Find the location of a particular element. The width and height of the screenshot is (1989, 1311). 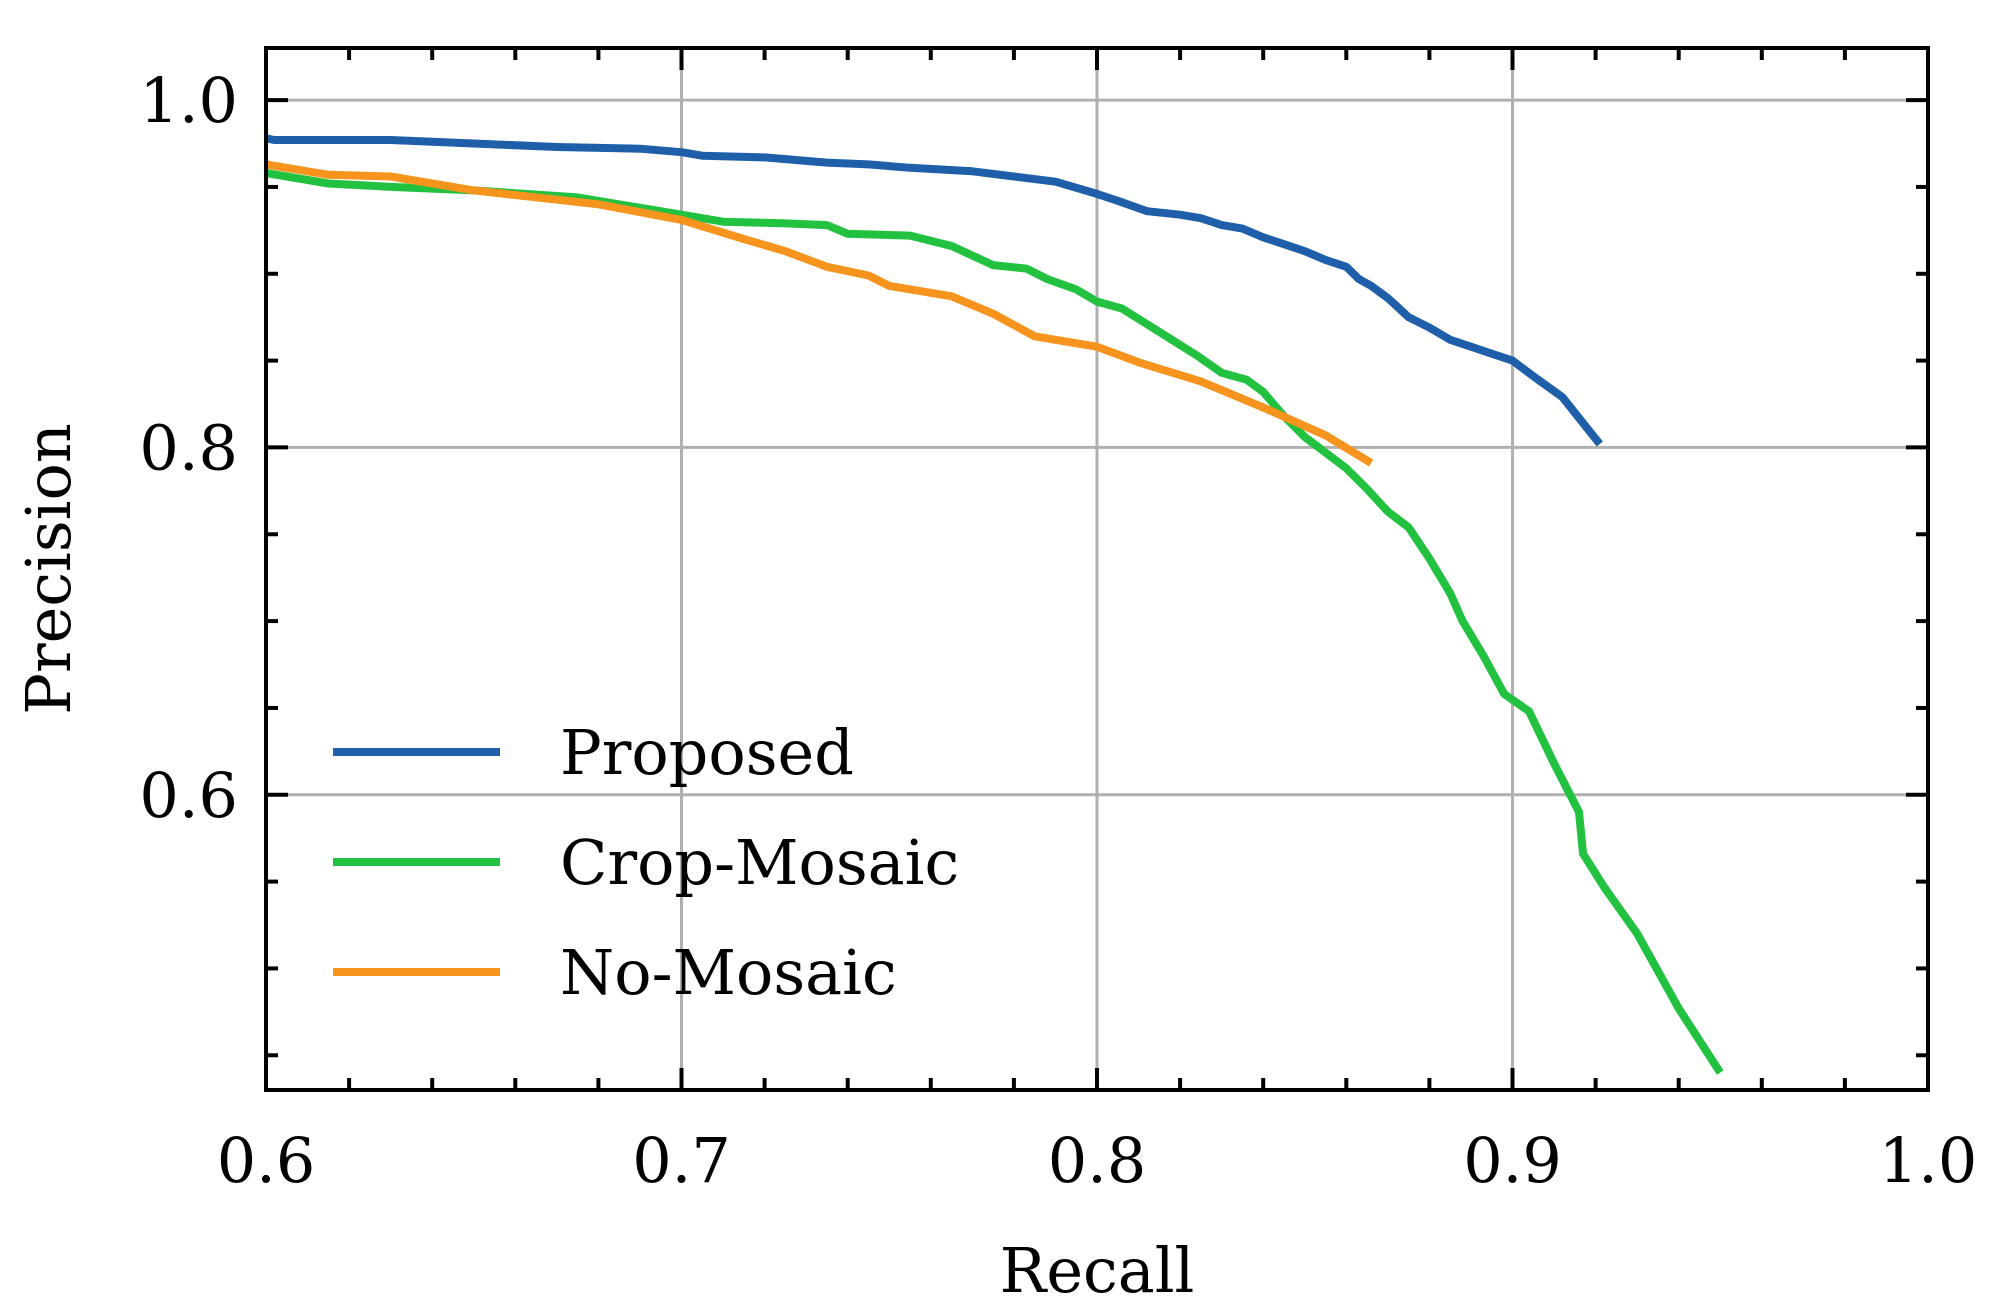

y-tick-label: 1.0 is located at coordinates (188, 100).